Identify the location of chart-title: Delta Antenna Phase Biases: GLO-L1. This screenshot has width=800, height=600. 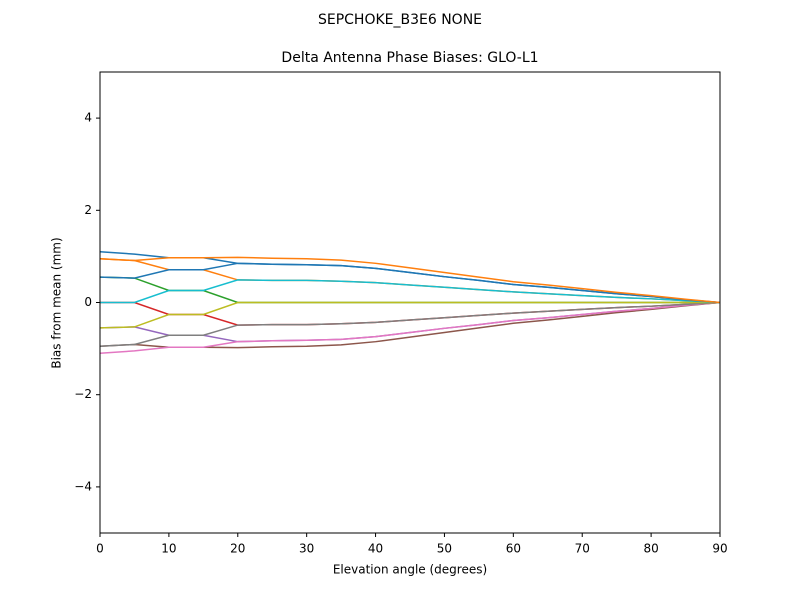
(409, 58).